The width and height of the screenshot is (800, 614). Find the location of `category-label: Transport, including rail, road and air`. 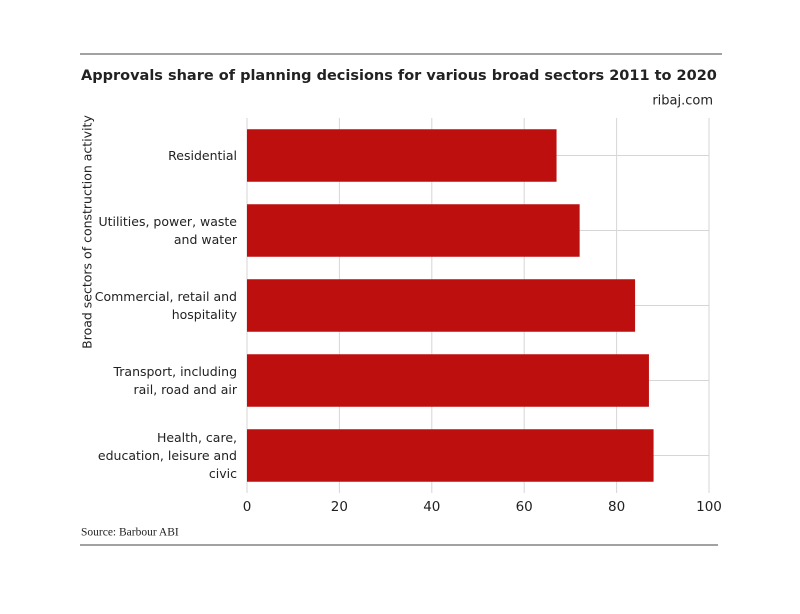

category-label: Transport, including rail, road and air is located at coordinates (175, 380).